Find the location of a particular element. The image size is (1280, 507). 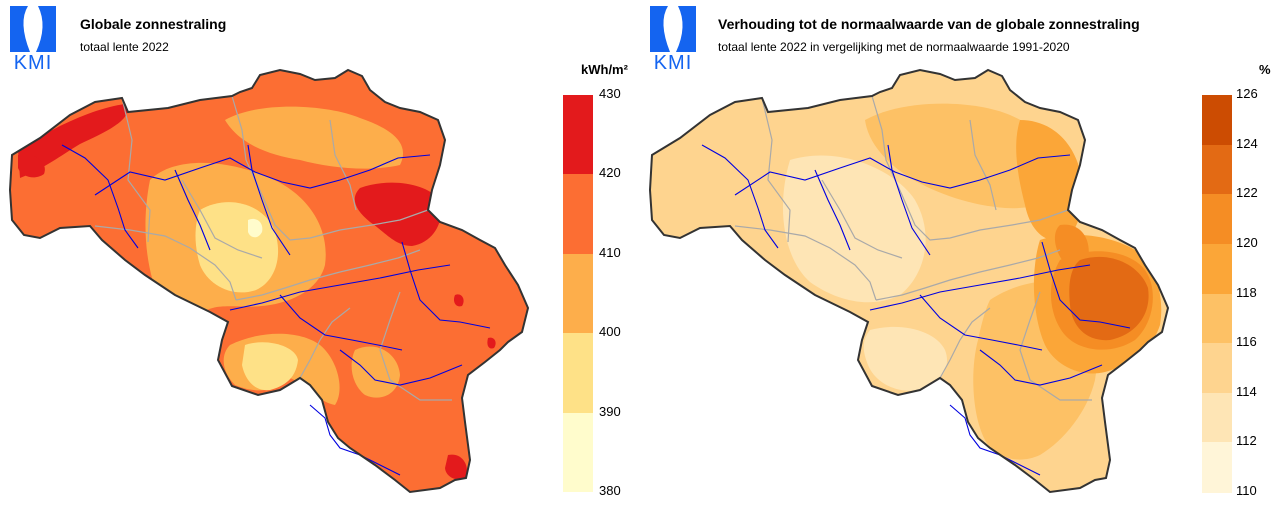

legend-tick-label: 430 is located at coordinates (610, 93).